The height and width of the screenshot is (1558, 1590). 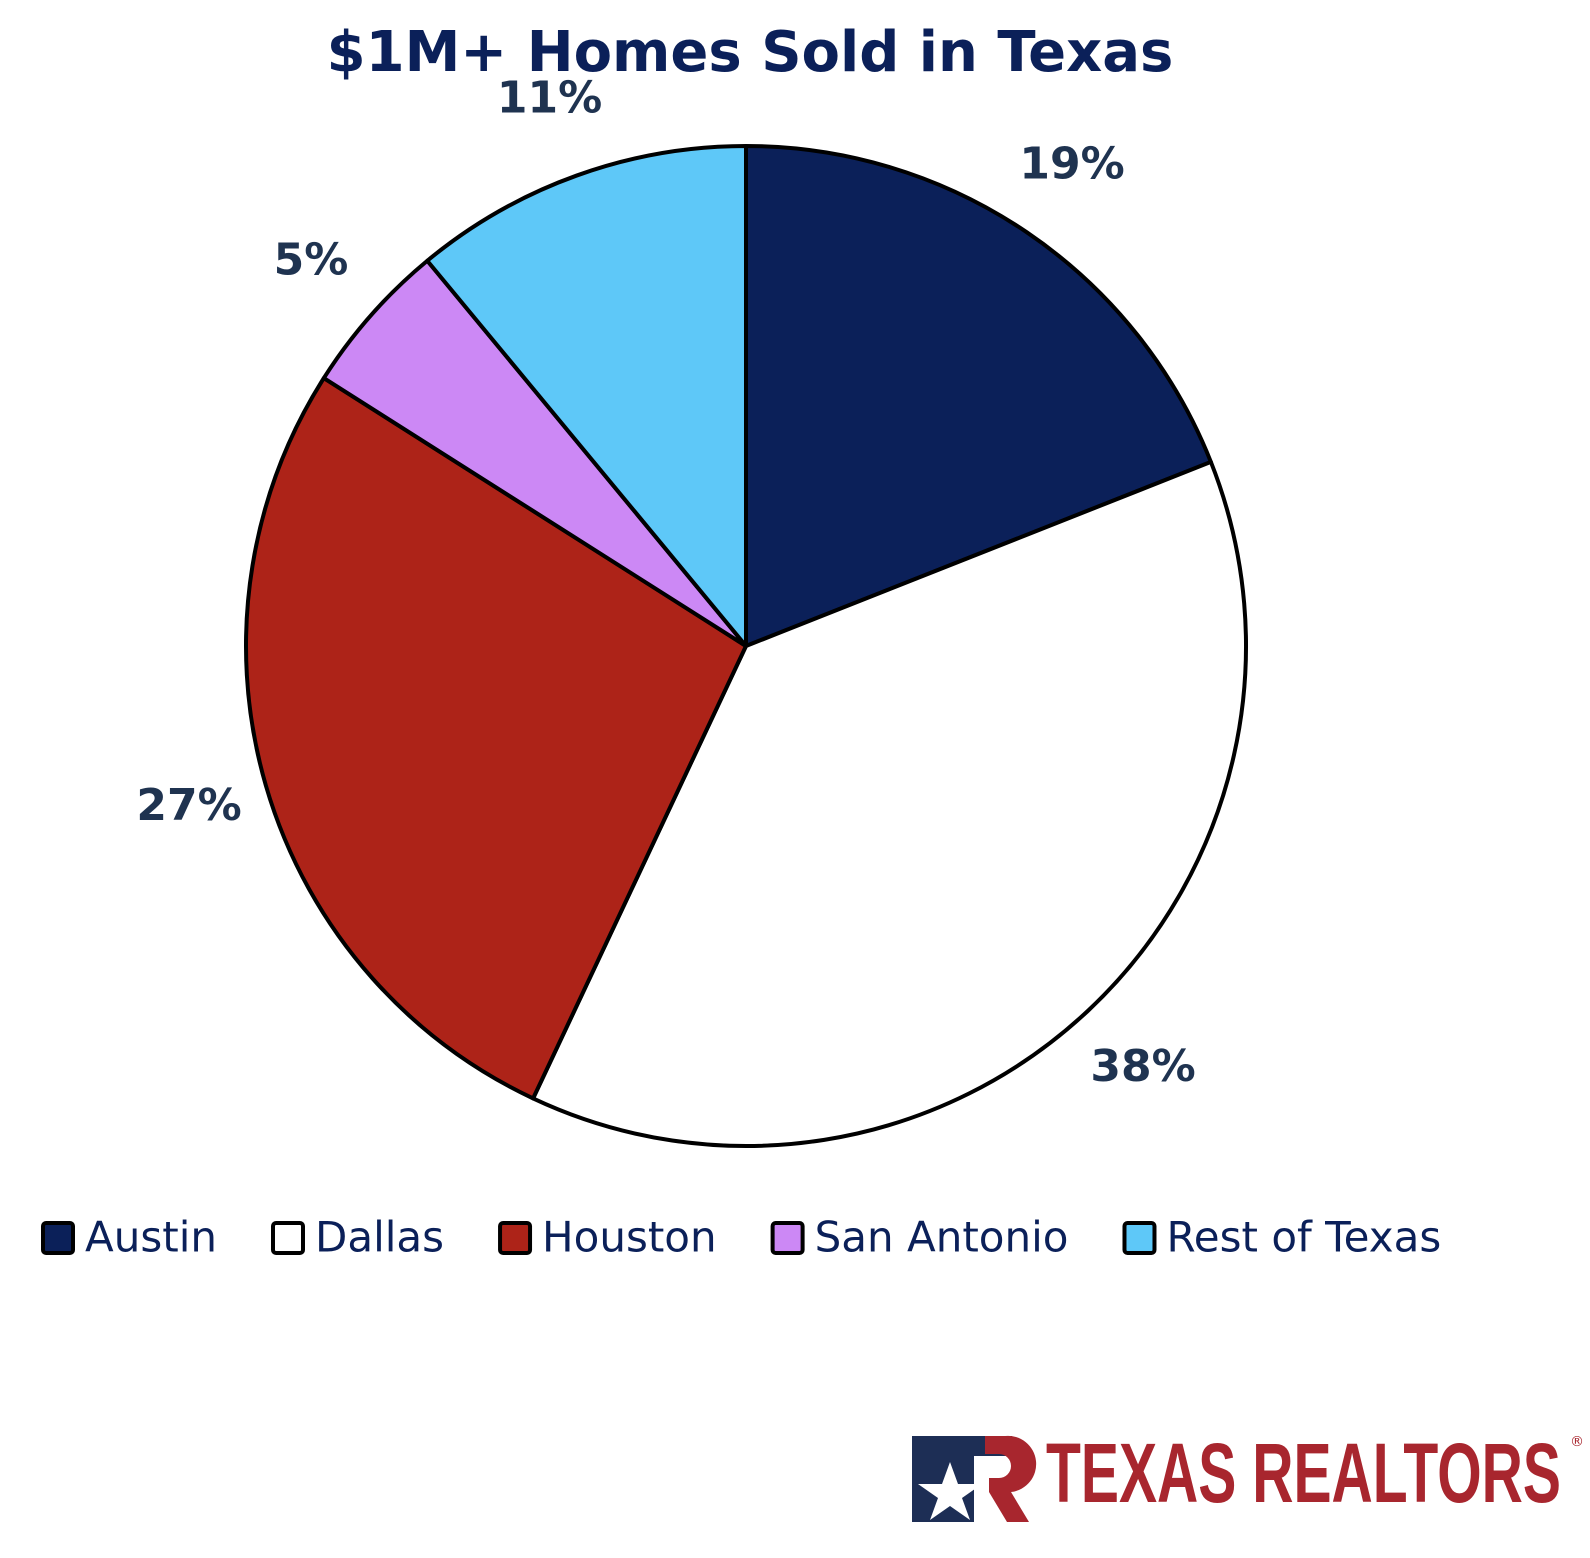 What do you see at coordinates (1303, 1473) in the screenshot?
I see `logo-text: TEXAS REALTORS` at bounding box center [1303, 1473].